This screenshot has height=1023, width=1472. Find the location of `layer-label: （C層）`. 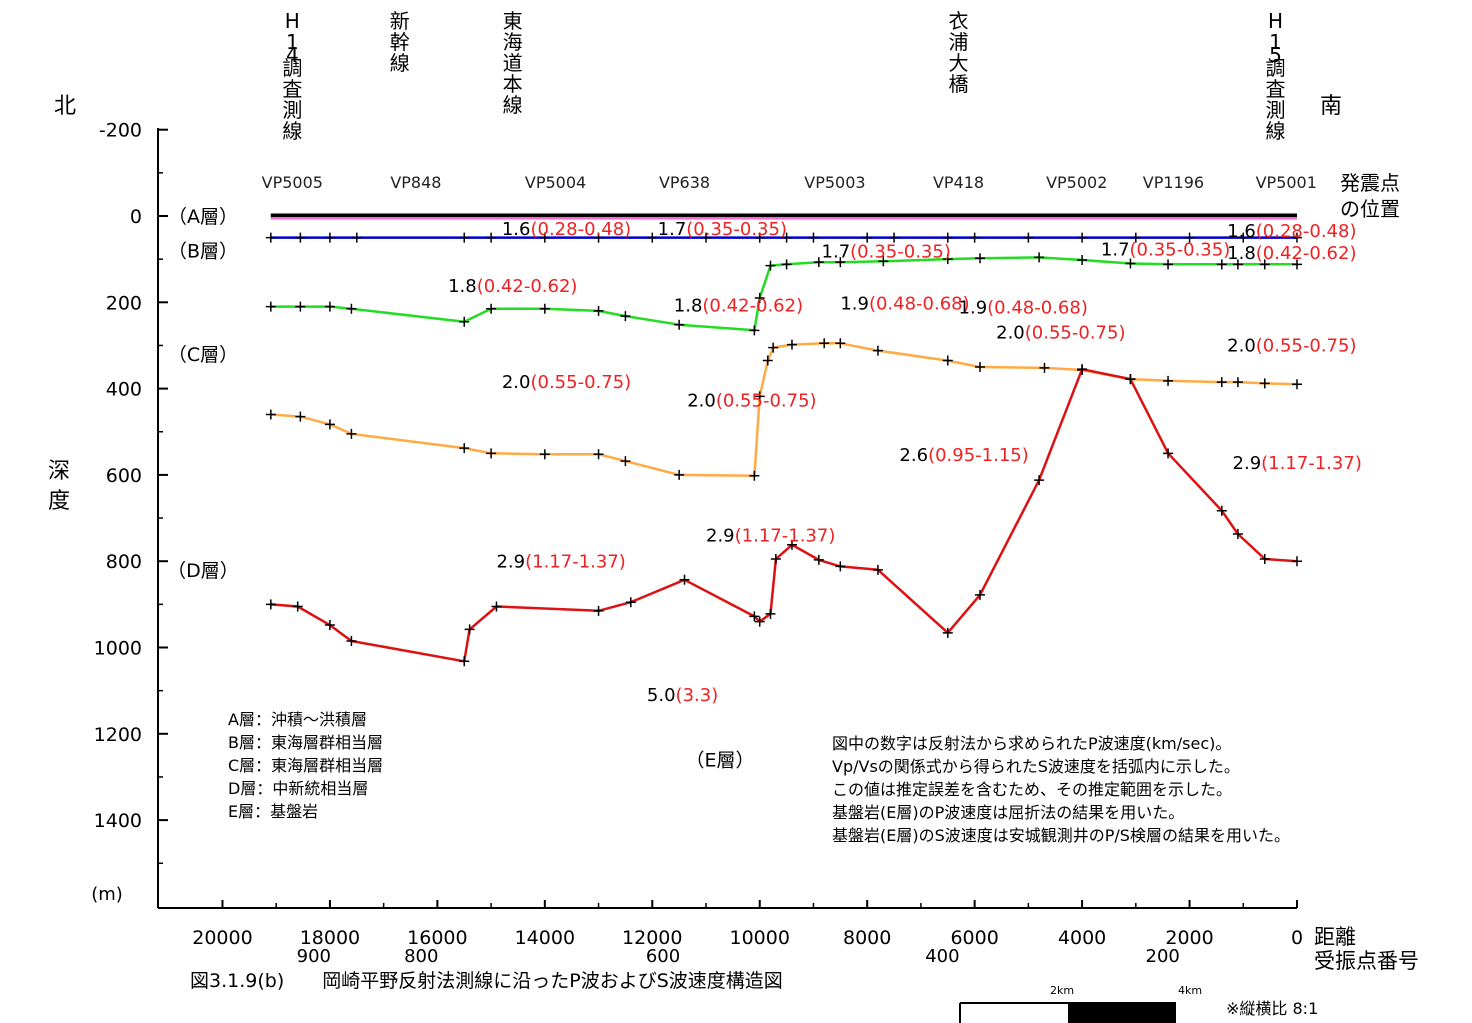

layer-label: （C層） is located at coordinates (203, 355).